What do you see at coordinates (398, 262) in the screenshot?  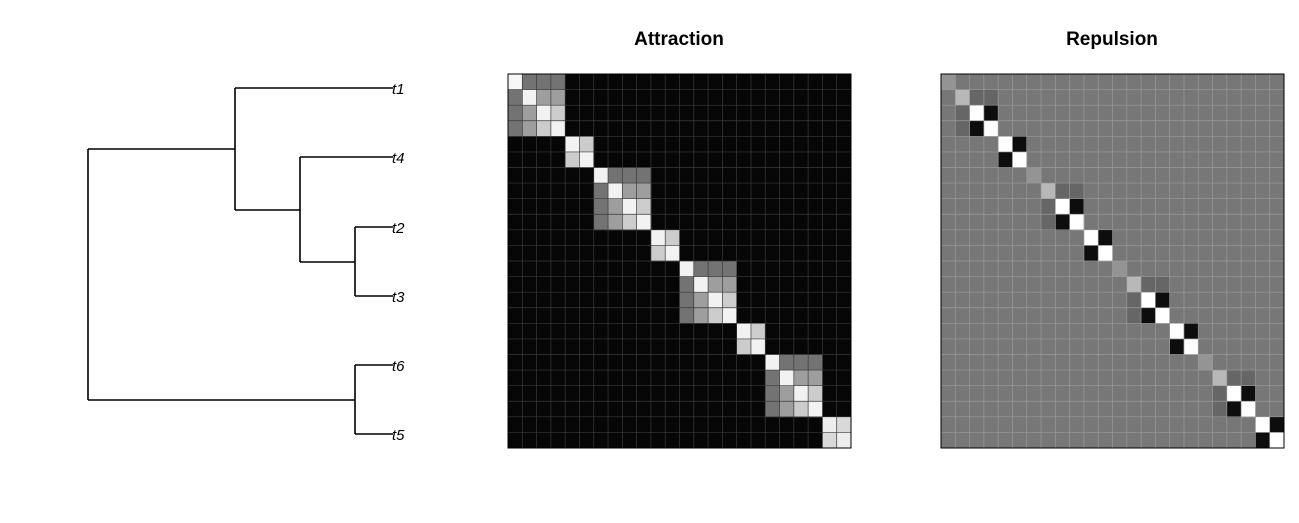 I see `tree-tip-labels: t1 t4 t2 t3 t6 t5` at bounding box center [398, 262].